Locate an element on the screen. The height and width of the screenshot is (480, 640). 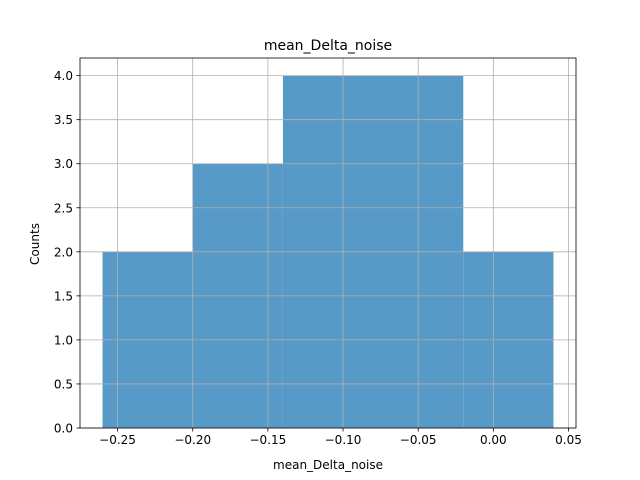
y-tick-label-7: 3.5 is located at coordinates (63, 120).